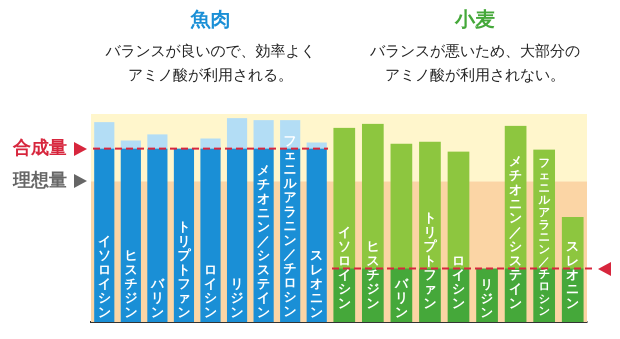 The image size is (620, 339). I want to click on chart-subtitle: バランスが悪いため、大部分のアミノ酸が利用されない。, so click(475, 63).